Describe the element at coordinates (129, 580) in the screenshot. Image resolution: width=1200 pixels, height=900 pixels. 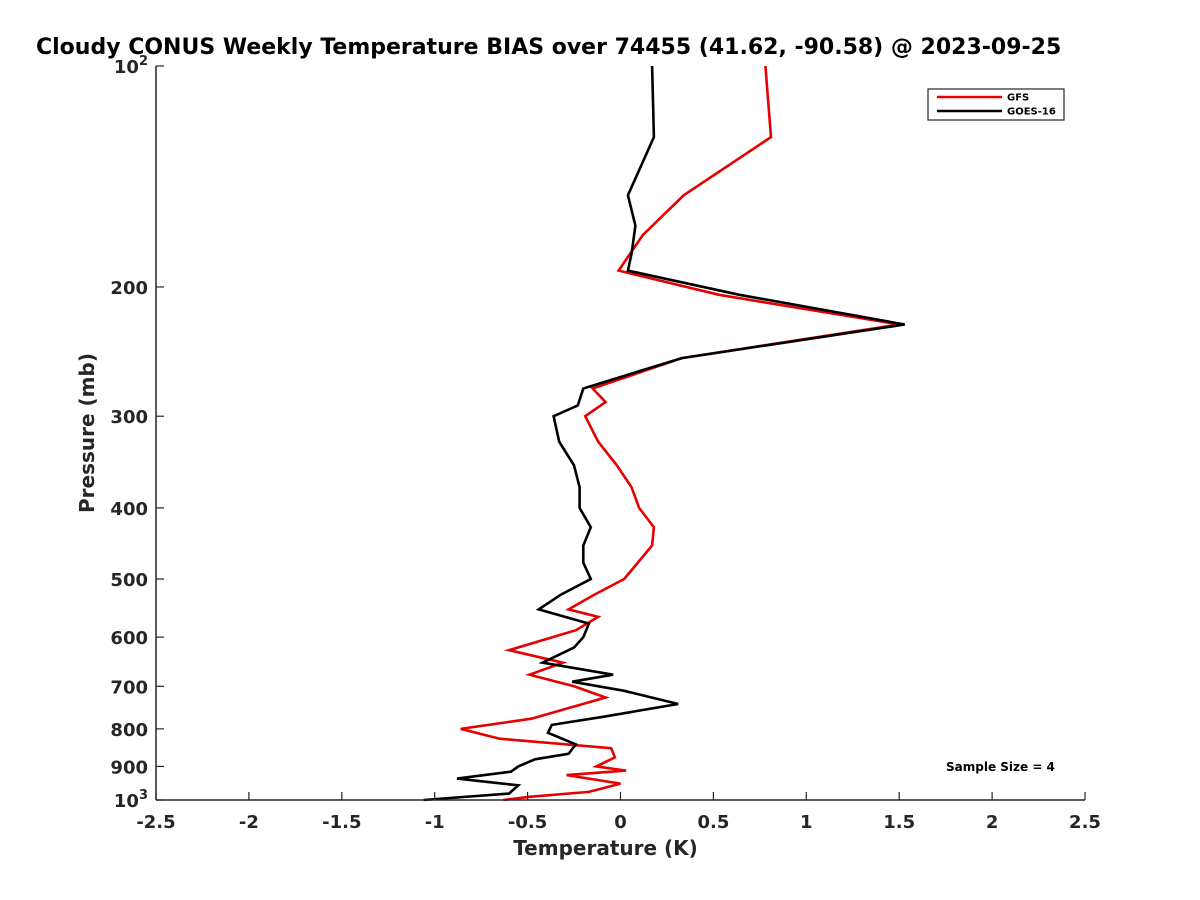
I see `y-tick-label: 500` at that location.